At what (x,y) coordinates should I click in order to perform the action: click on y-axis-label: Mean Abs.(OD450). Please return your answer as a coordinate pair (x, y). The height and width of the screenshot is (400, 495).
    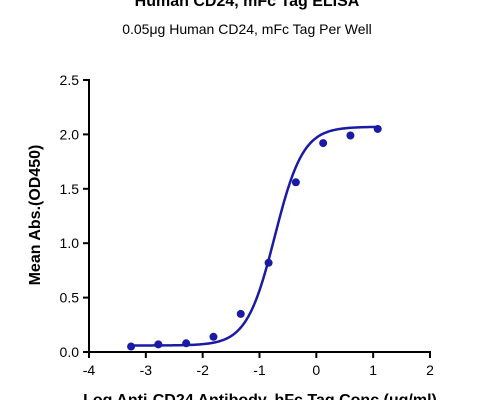
    Looking at the image, I should click on (35, 215).